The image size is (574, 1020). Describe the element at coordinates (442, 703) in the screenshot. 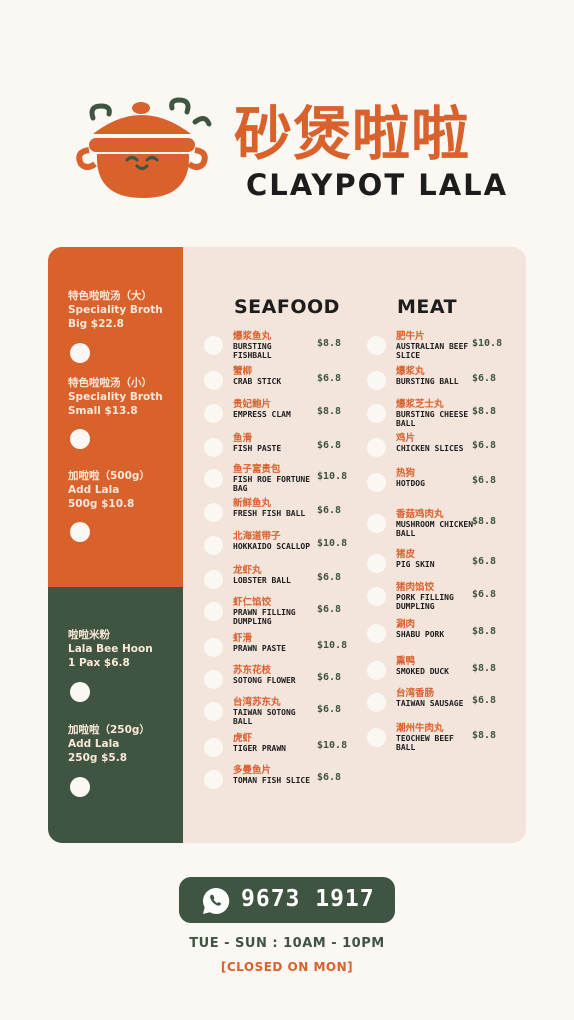

I see `meat-item: 台湾香肠 TAIWAN SAUSAGE $6.8` at that location.